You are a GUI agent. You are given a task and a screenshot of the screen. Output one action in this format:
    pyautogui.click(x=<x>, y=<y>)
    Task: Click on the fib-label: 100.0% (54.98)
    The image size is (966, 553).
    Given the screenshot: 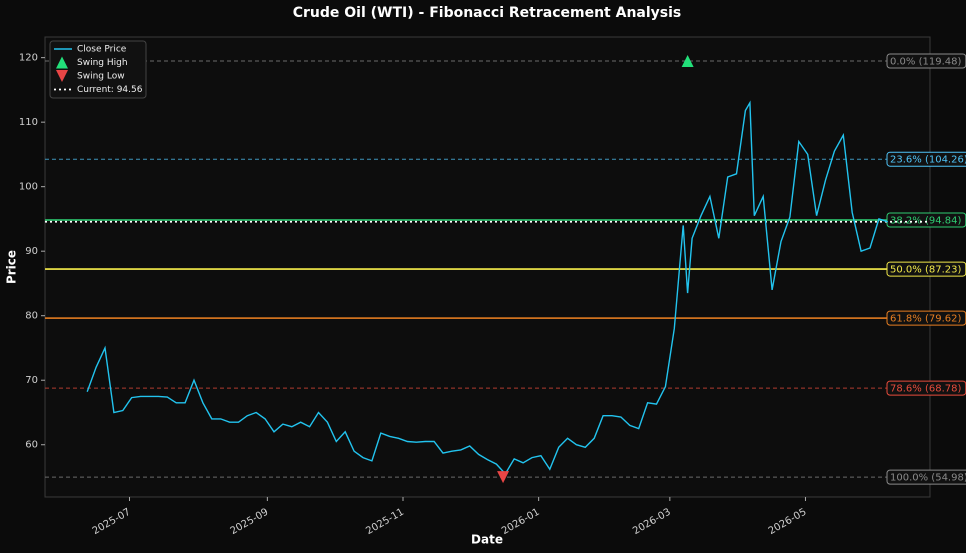 What is the action you would take?
    pyautogui.click(x=928, y=478)
    